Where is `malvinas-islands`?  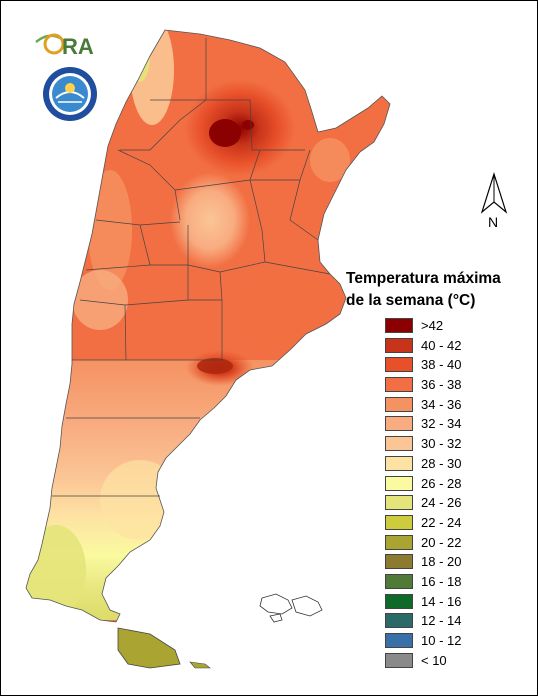 malvinas-islands is located at coordinates (291, 608).